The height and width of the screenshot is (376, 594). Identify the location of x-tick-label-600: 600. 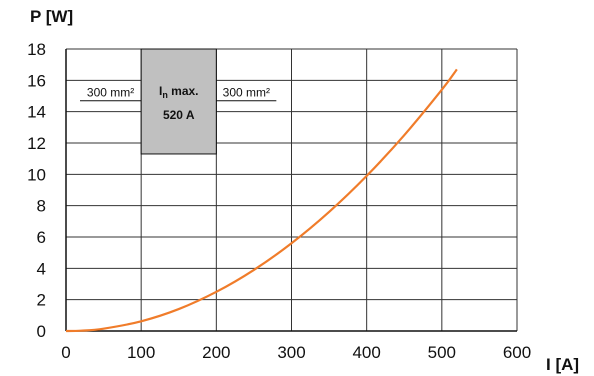
(517, 352).